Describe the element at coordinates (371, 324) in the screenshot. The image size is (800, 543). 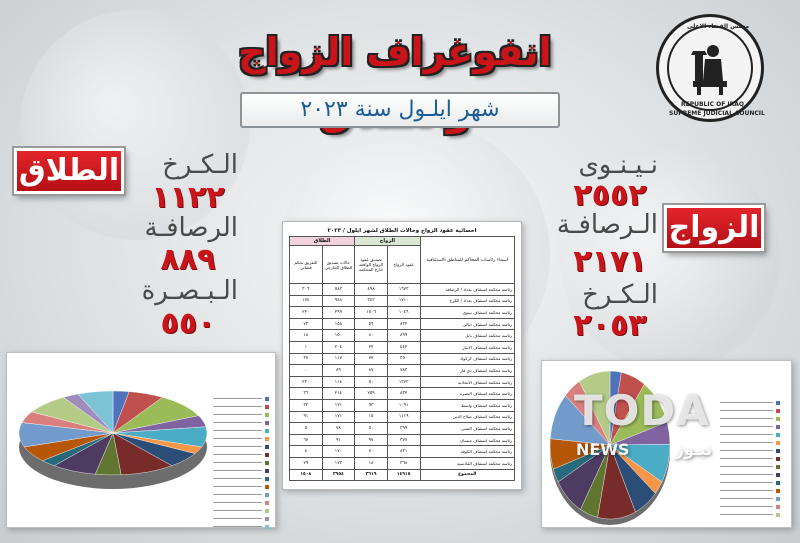
I see `value-cell: ٥٦` at that location.